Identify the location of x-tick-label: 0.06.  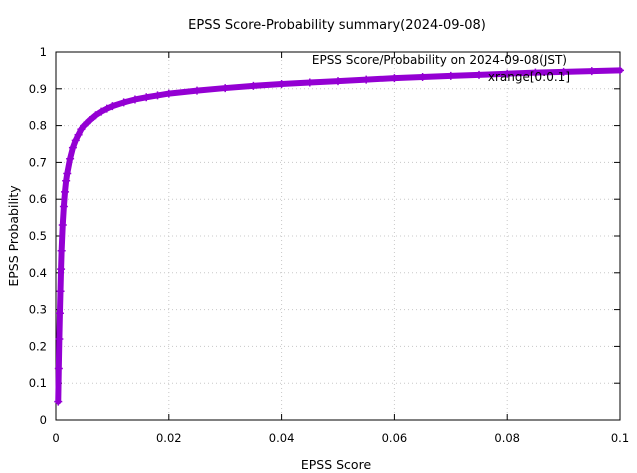
(395, 438).